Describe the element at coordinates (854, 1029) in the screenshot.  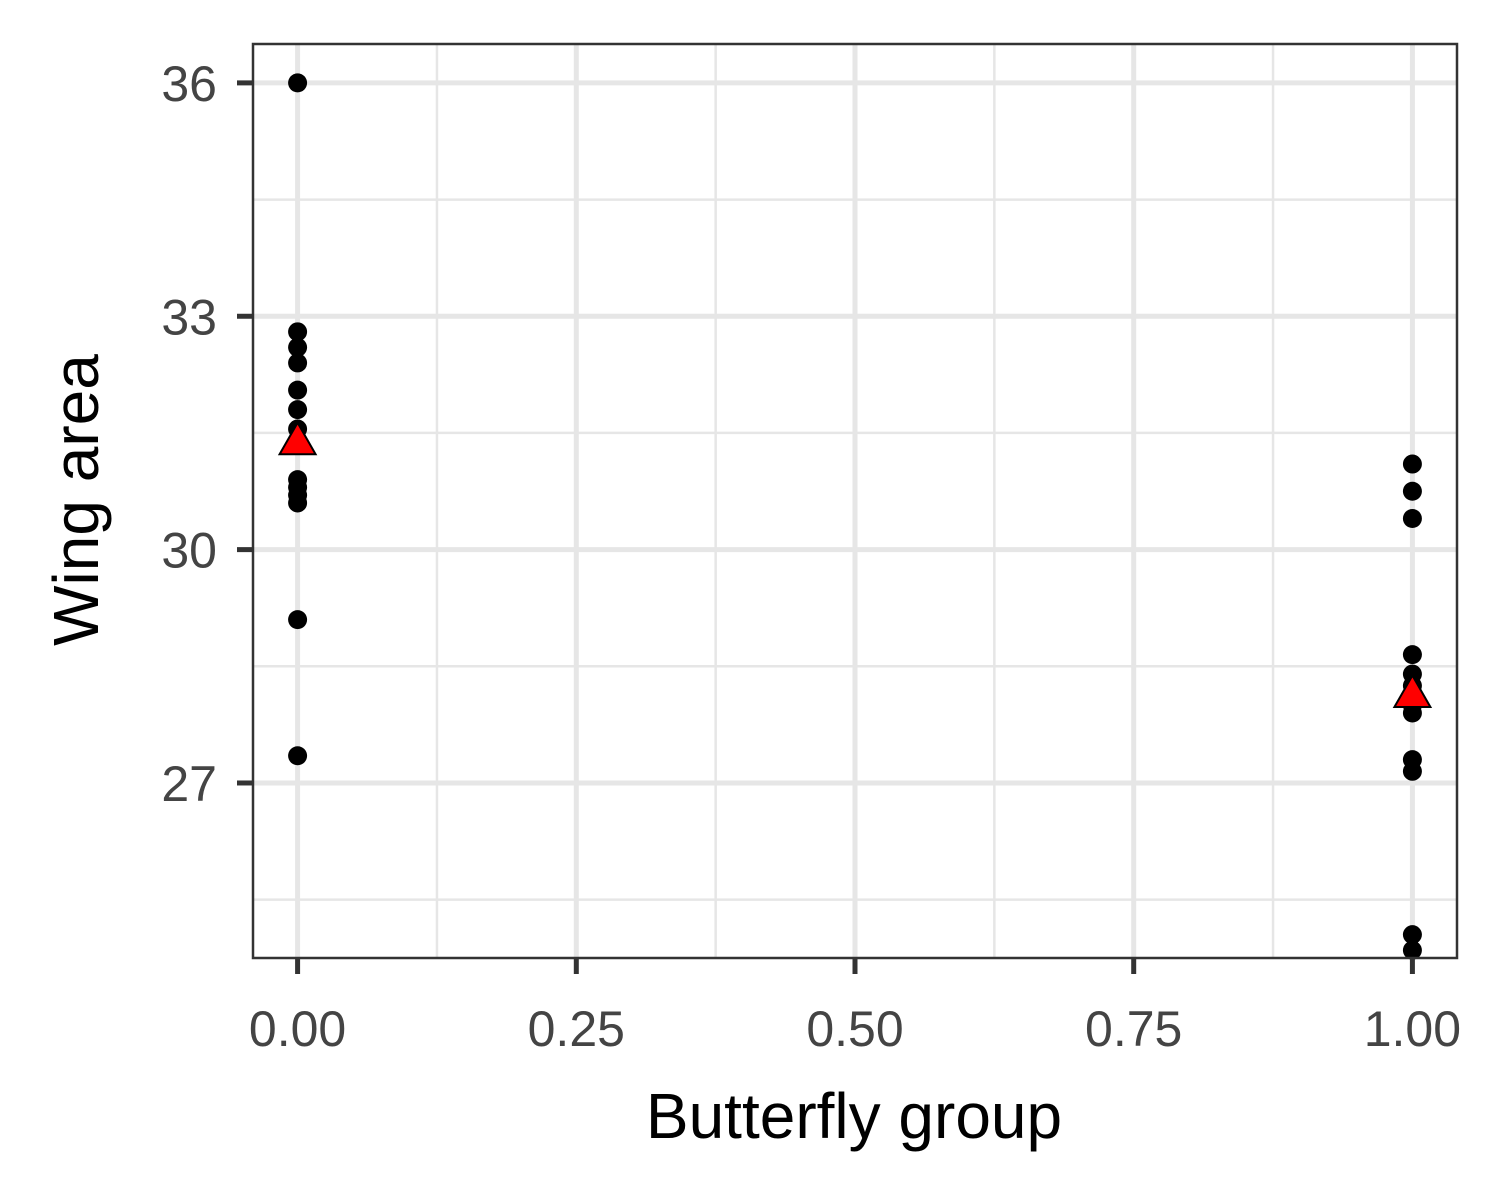
I see `x-tick-label: 0.50` at that location.